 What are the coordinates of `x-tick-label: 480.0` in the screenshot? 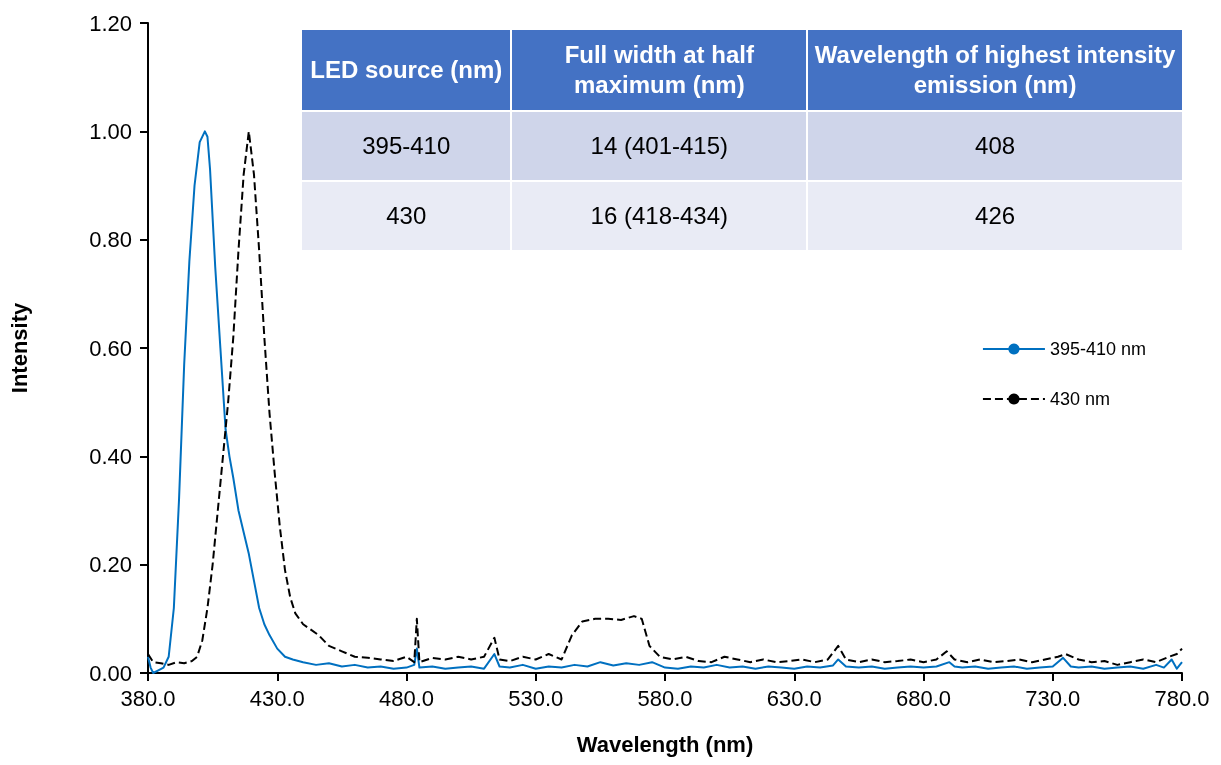 It's located at (406, 698).